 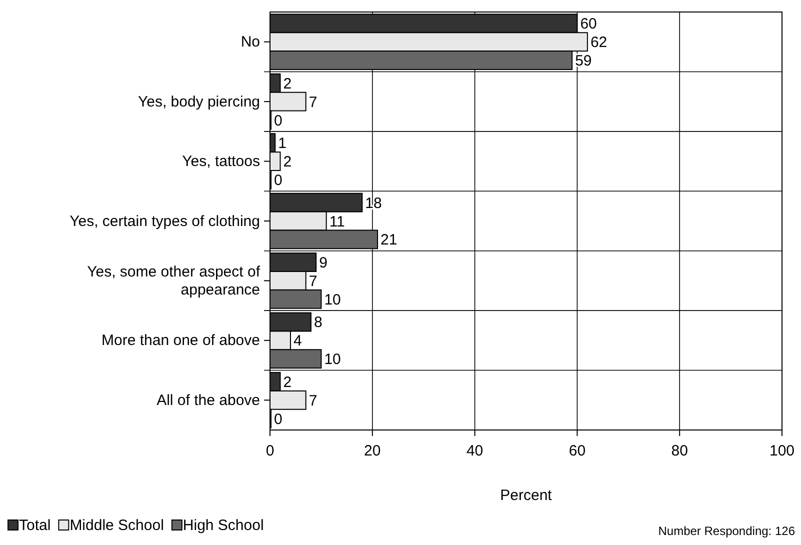 What do you see at coordinates (174, 281) in the screenshot?
I see `y-tick-label: Yes, some other aspect of appearance` at bounding box center [174, 281].